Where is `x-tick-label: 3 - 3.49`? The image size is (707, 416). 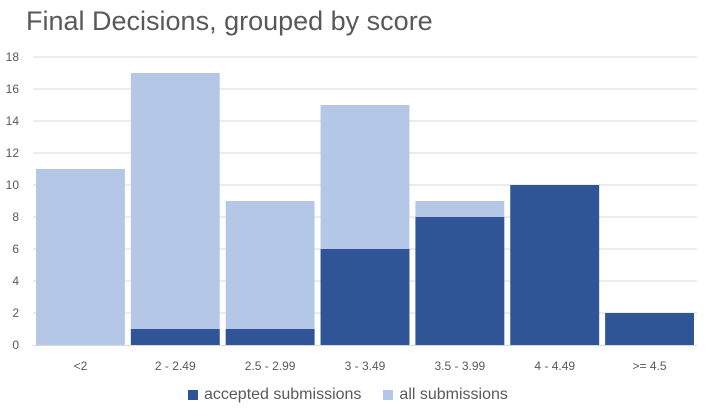 x-tick-label: 3 - 3.49 is located at coordinates (365, 366).